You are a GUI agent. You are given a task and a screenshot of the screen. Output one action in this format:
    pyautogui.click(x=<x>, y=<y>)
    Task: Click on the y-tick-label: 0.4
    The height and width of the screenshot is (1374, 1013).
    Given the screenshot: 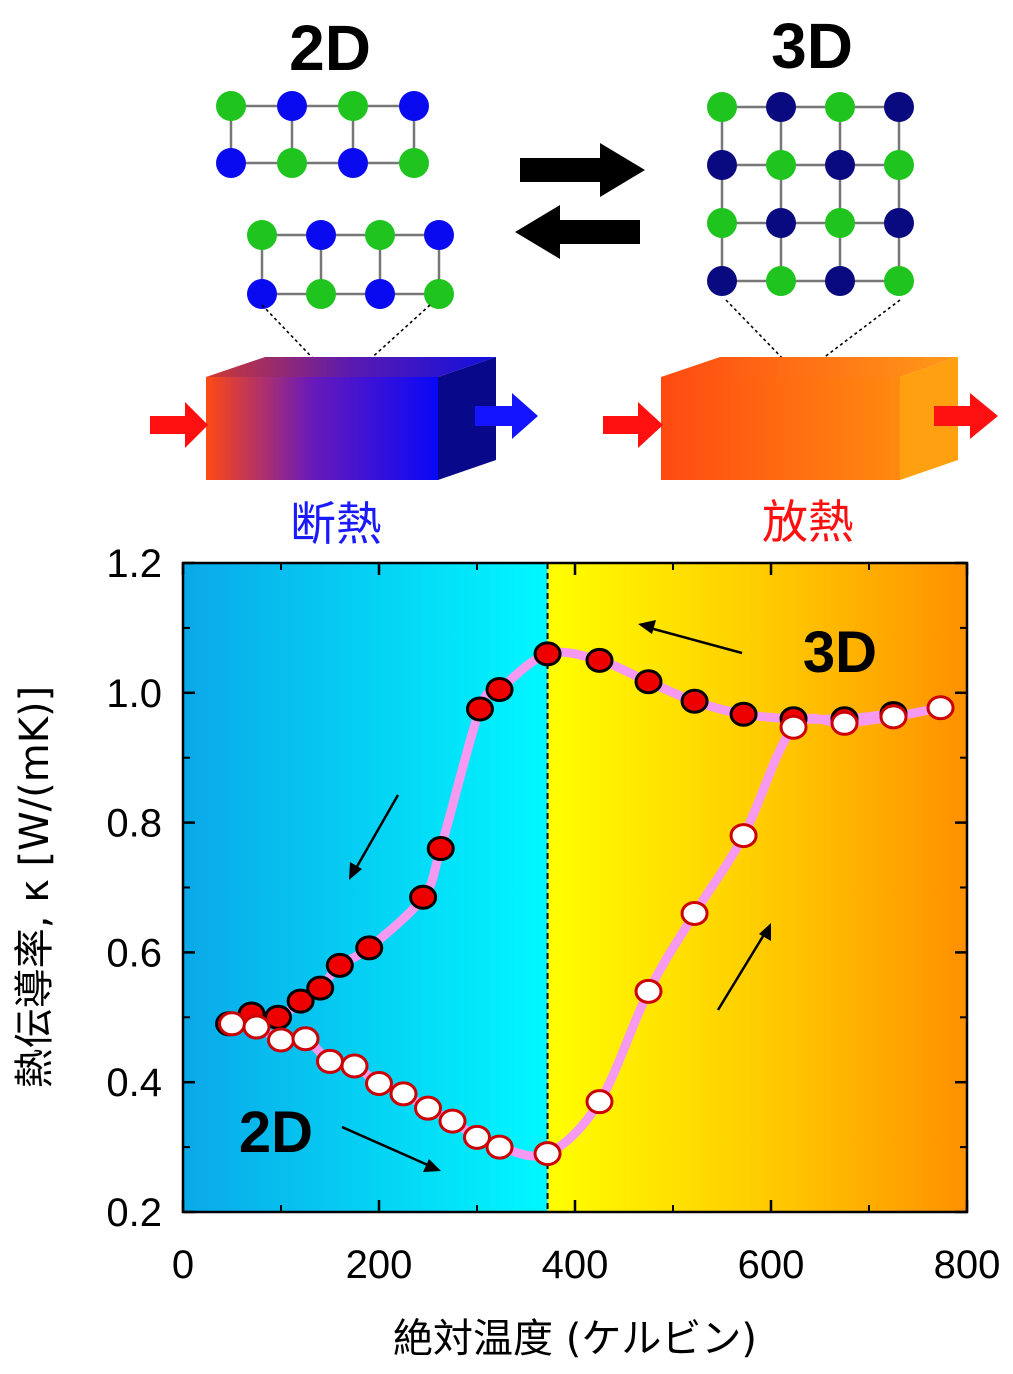 What is the action you would take?
    pyautogui.click(x=134, y=1083)
    